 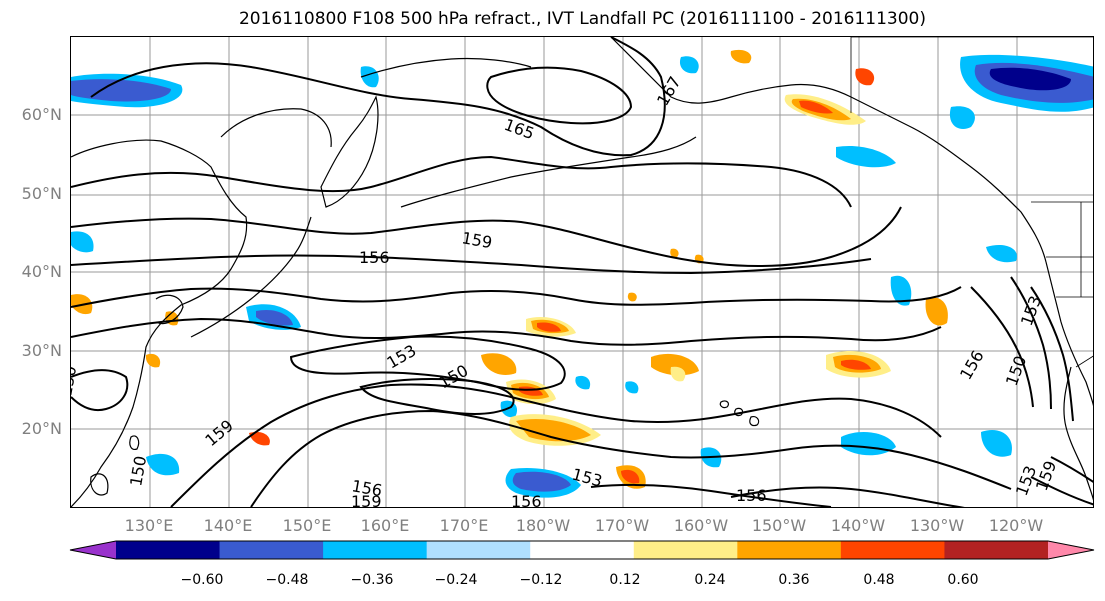 What do you see at coordinates (548, 172) in the screenshot?
I see `coast-aleutians` at bounding box center [548, 172].